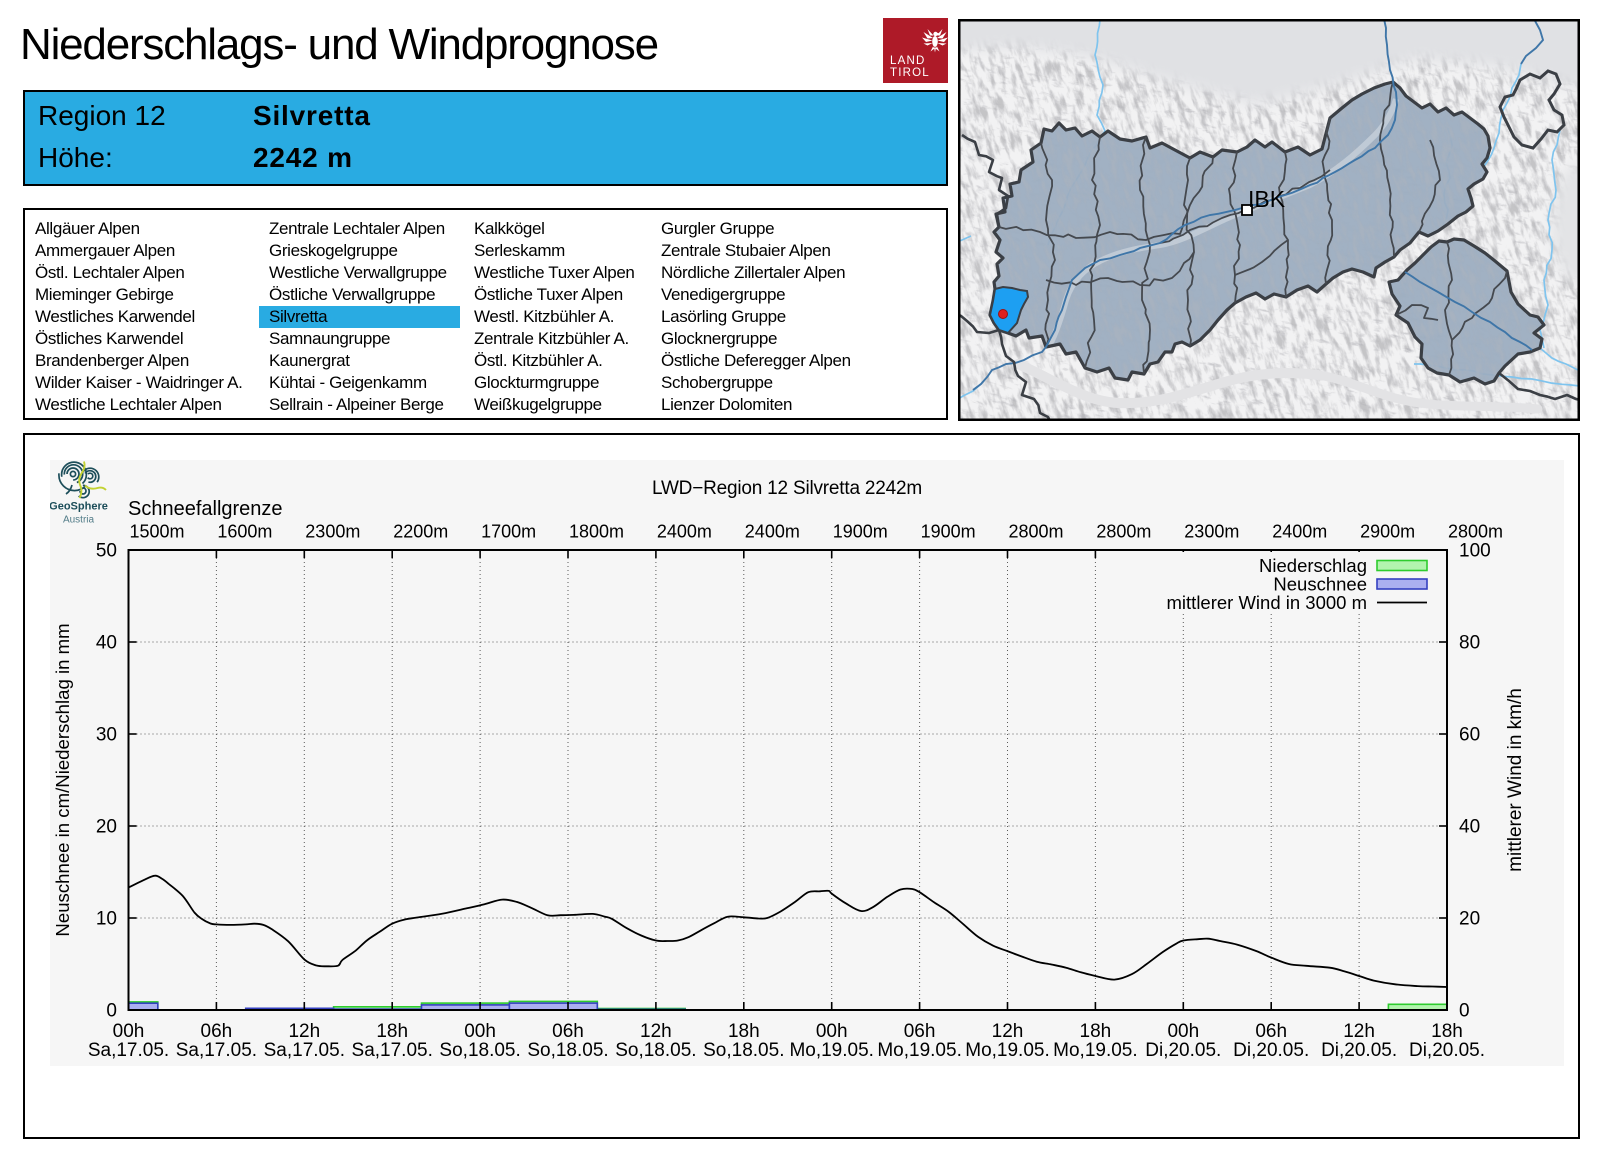 This screenshot has height=1153, width=1600. I want to click on svg-text: 60, so click(1469, 735).